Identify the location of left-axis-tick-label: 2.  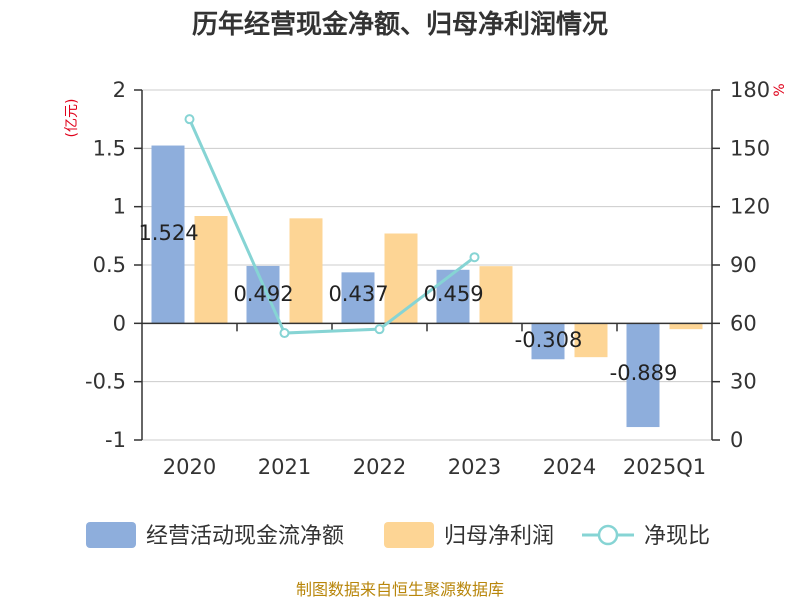
(119, 90).